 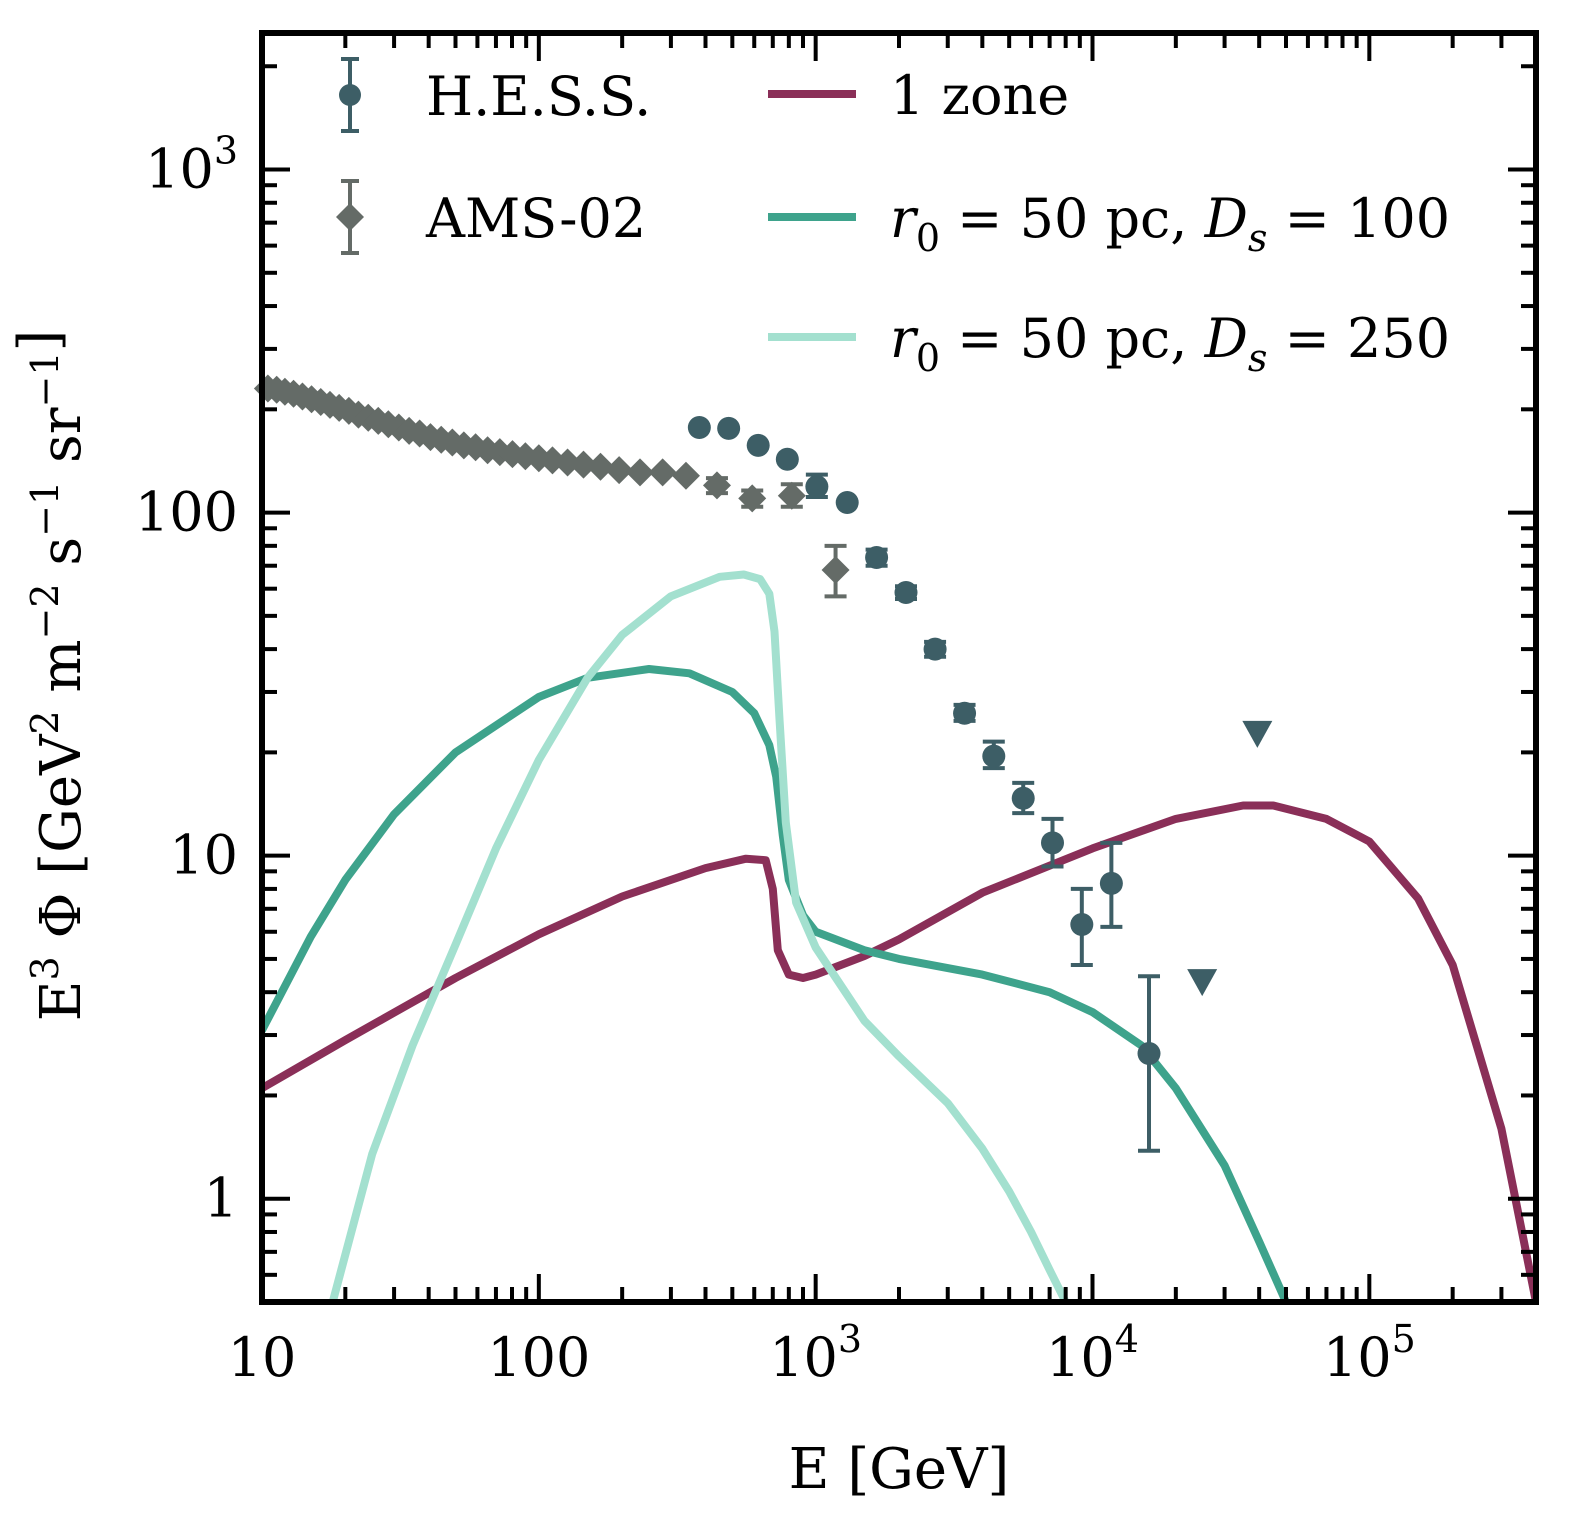 I want to click on y-axis-label: E3 Φ [GeV2 m−2 s−1 sr−1], so click(x=50, y=676).